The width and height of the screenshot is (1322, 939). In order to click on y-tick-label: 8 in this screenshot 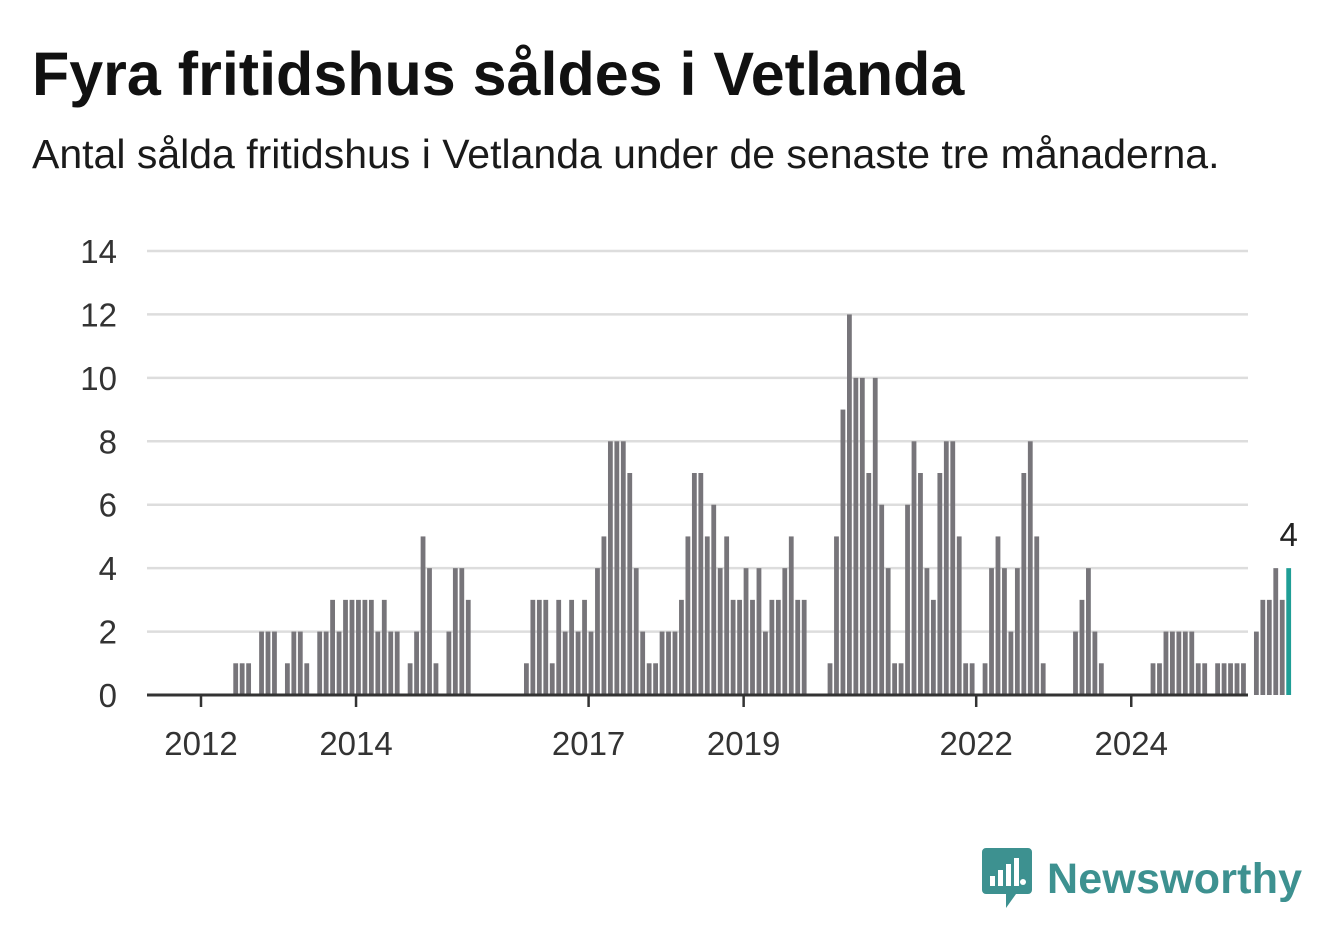, I will do `click(108, 441)`.